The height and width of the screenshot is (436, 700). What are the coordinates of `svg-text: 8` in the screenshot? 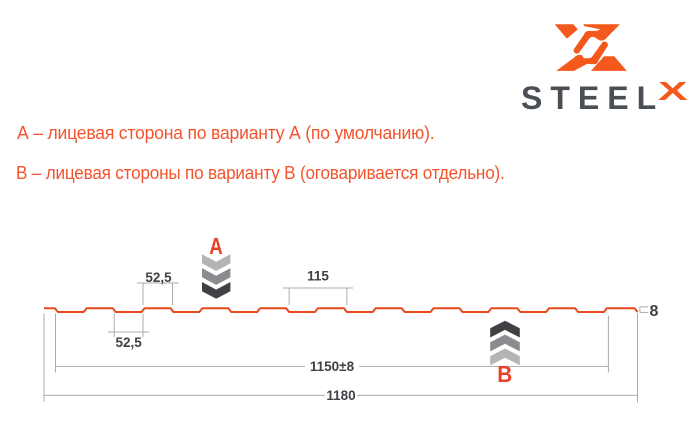 It's located at (654, 311).